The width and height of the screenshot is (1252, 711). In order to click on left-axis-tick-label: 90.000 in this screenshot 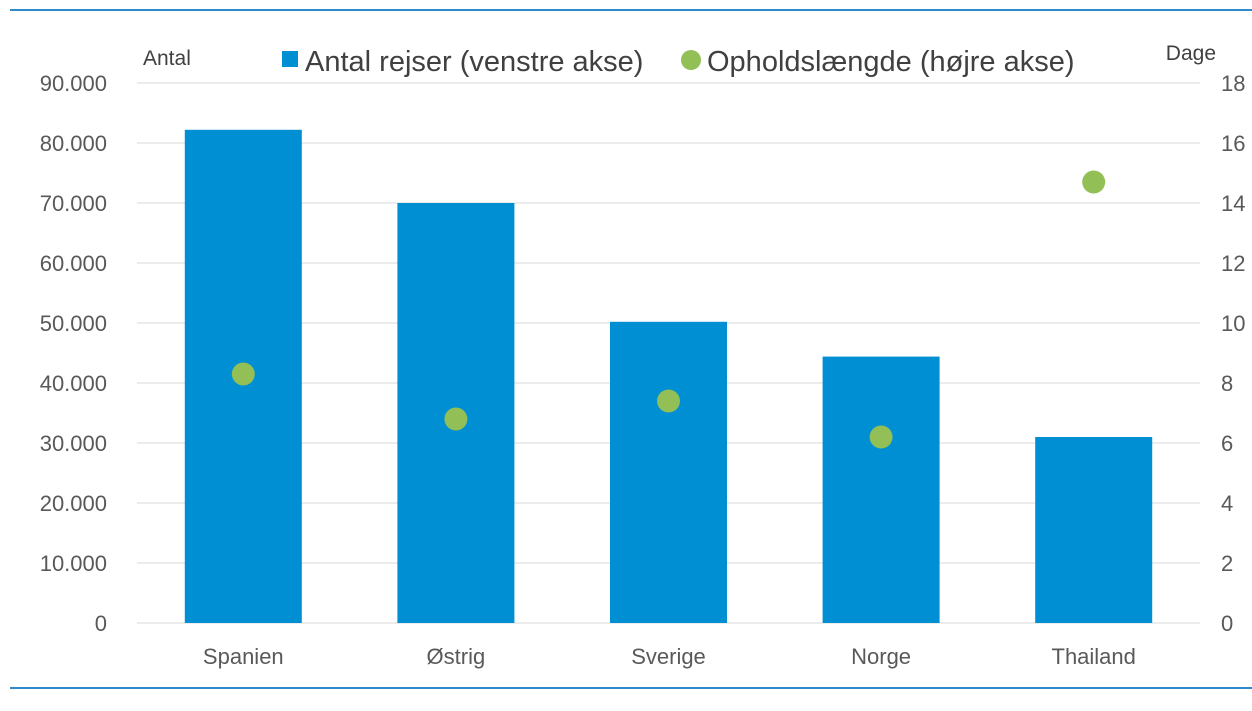, I will do `click(73, 83)`.